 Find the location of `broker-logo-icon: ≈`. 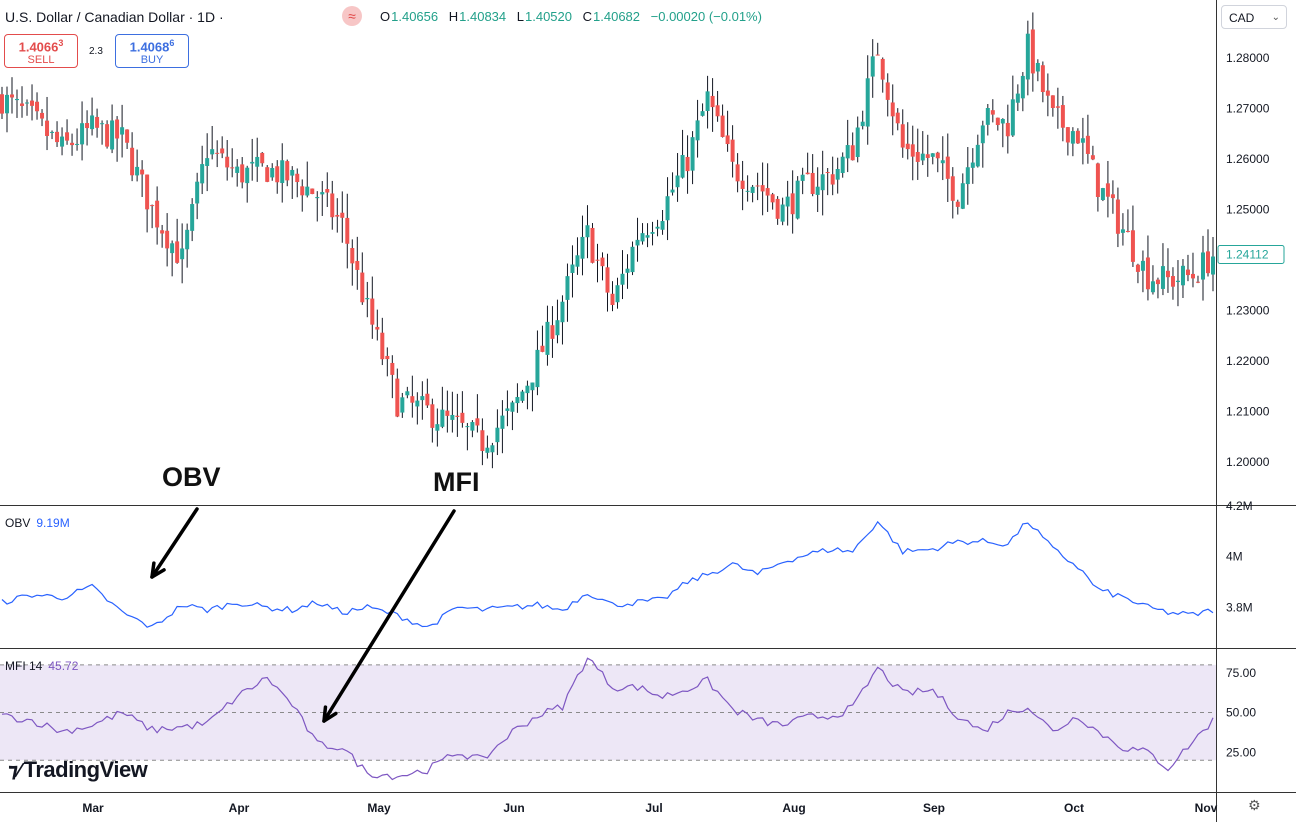

broker-logo-icon: ≈ is located at coordinates (352, 16).